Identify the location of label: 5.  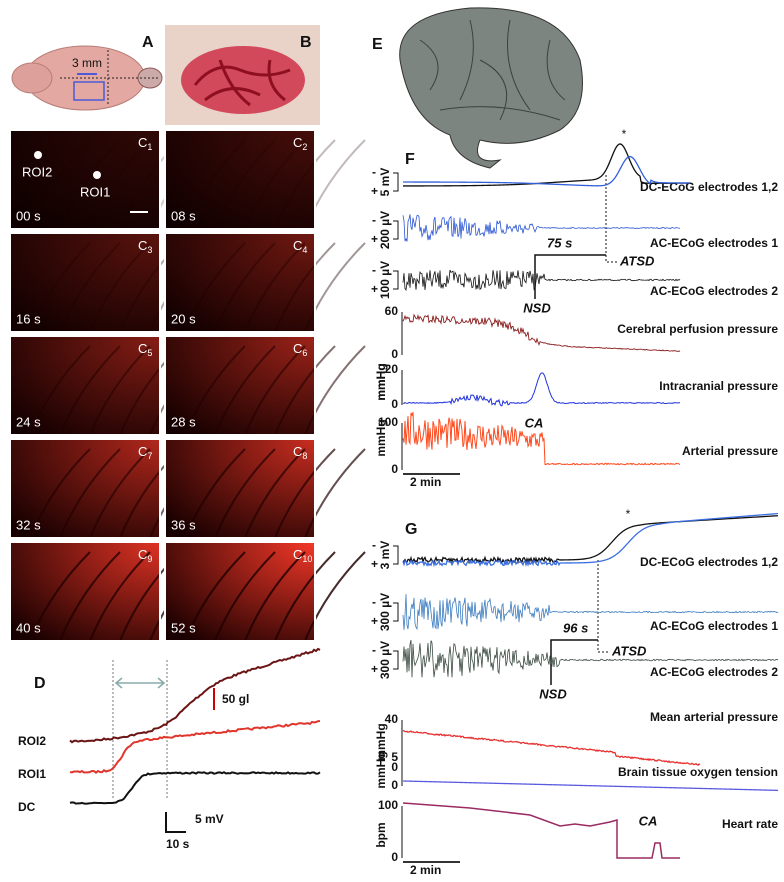
(394, 757).